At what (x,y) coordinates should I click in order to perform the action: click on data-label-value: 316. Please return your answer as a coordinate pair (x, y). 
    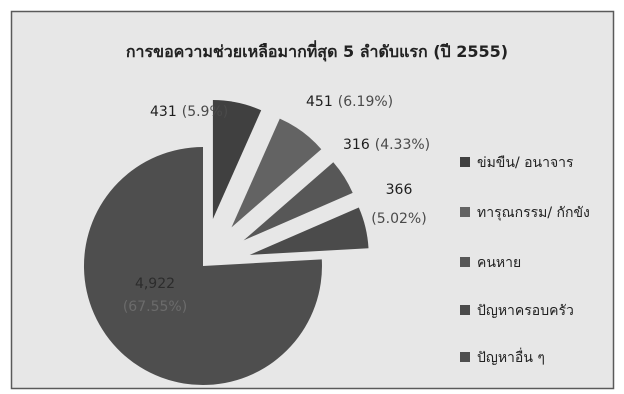
    Looking at the image, I should click on (356, 145).